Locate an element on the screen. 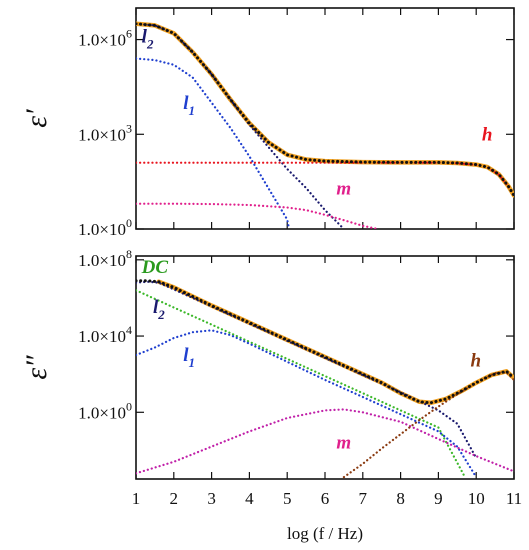 The width and height of the screenshot is (529, 550). x-tick-label: 1 is located at coordinates (136, 498).